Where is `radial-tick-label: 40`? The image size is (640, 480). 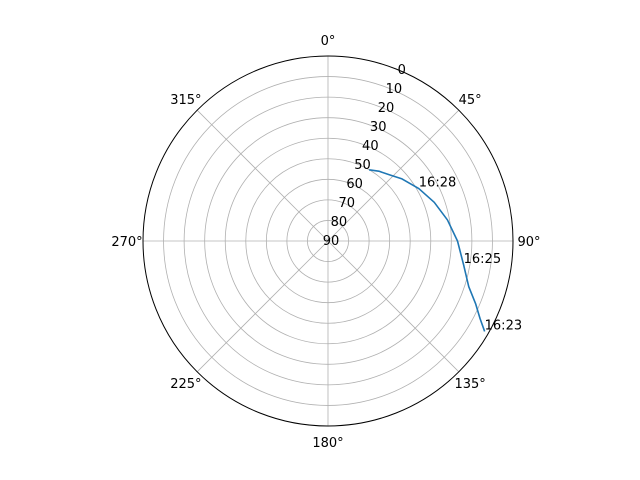
radial-tick-label: 40 is located at coordinates (370, 146).